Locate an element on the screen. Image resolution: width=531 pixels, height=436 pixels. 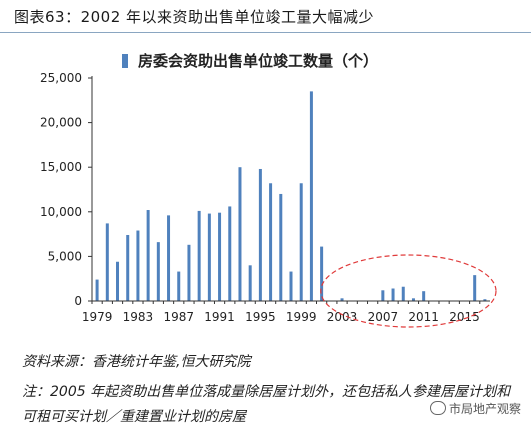
chart-legend: 房委会资助出售单位竣工数量（个） is located at coordinates (250, 61).